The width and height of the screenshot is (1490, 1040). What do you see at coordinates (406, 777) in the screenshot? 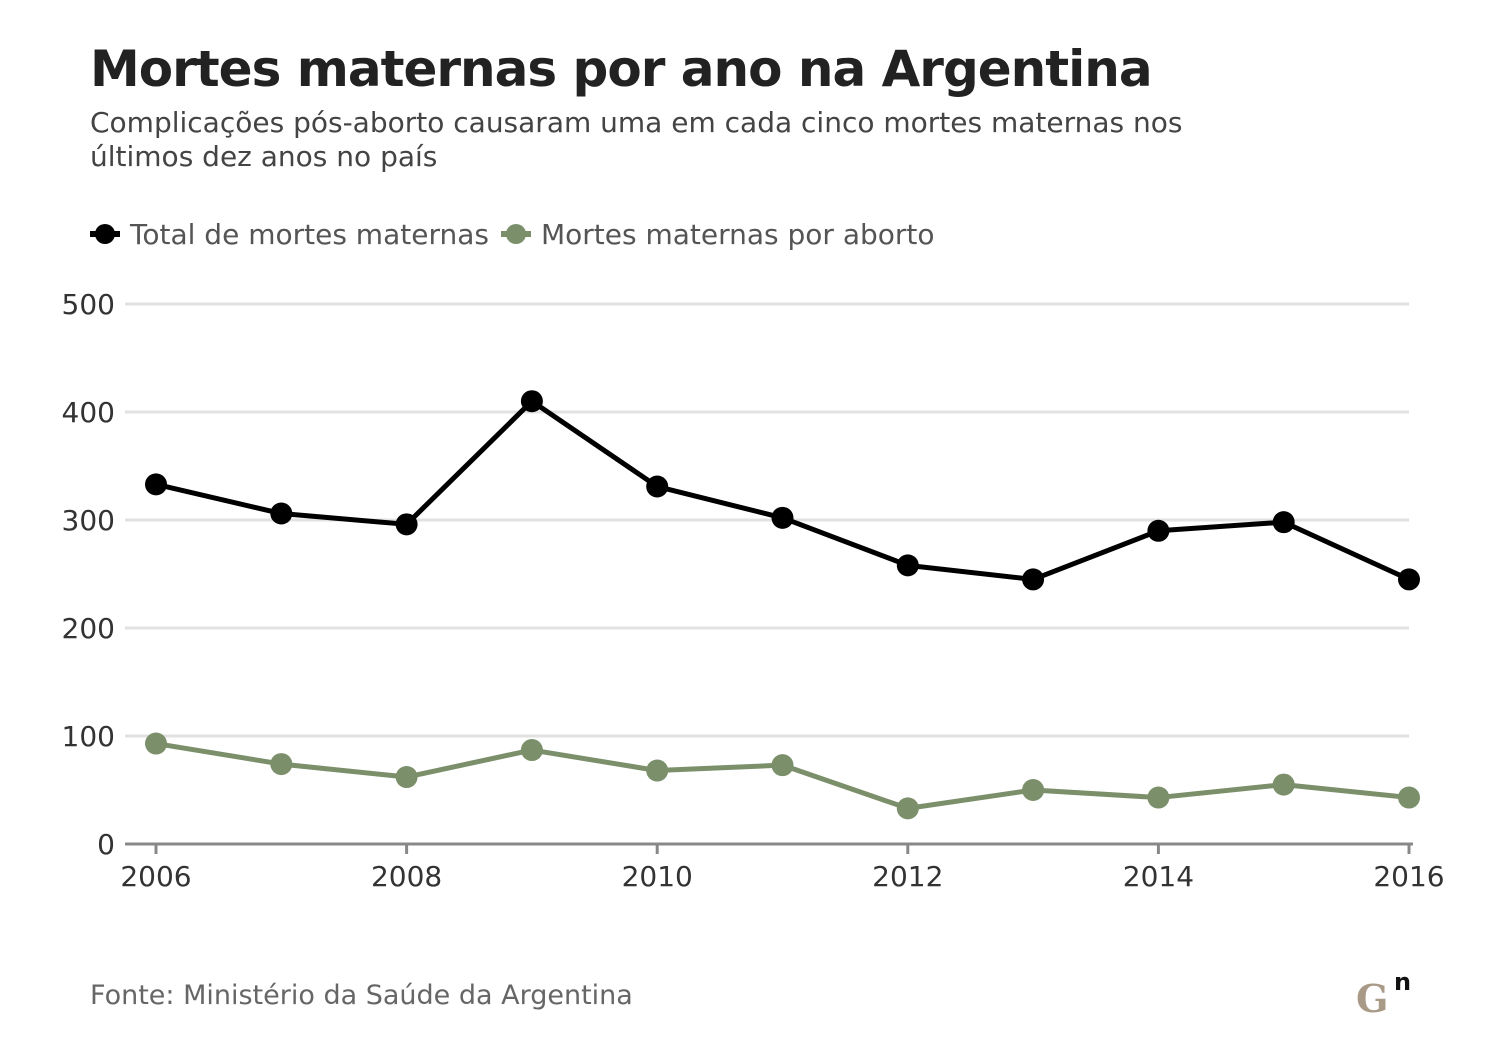
I see `data-point-aborto-2008` at bounding box center [406, 777].